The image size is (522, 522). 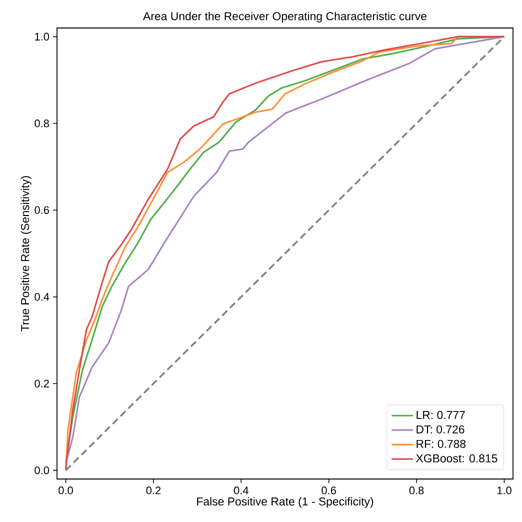 I want to click on legend-label: XGBoost: 0.815, so click(x=457, y=458).